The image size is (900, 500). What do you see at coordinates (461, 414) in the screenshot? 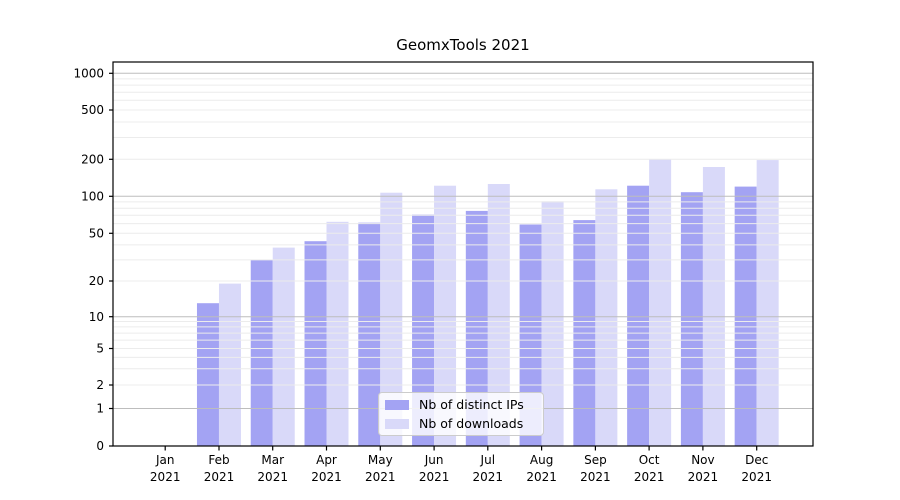
I see `legend: Nb of distinct IPs Nb of downloads` at bounding box center [461, 414].